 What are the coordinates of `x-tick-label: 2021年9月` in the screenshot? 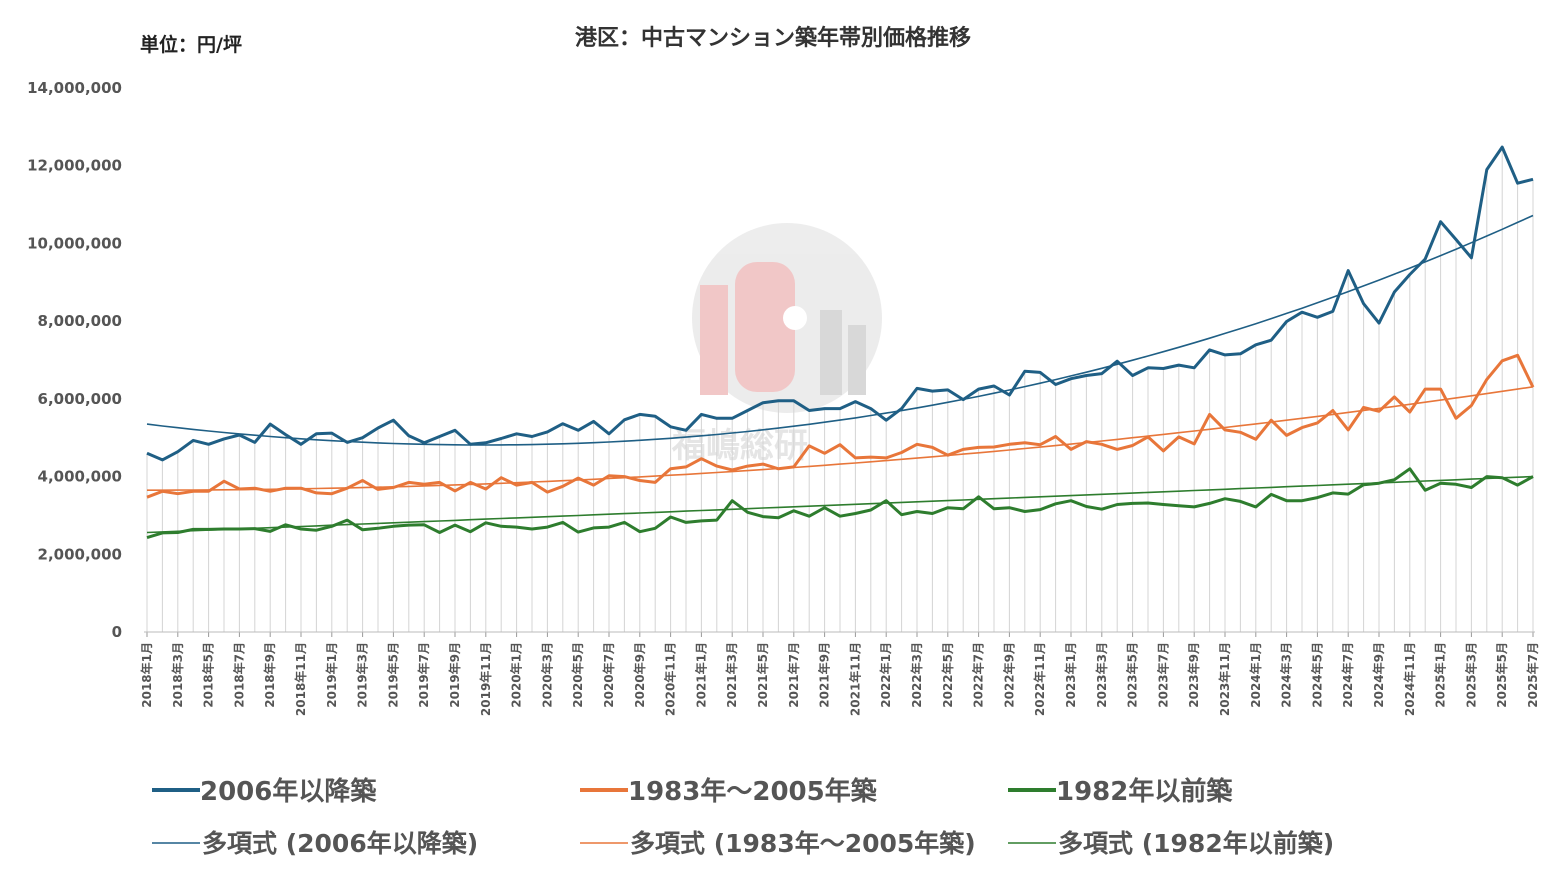 It's located at (824, 675).